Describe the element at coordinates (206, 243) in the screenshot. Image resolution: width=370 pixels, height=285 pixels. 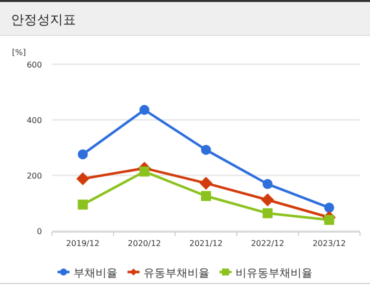
I see `x-tick-label: 2021/12` at that location.